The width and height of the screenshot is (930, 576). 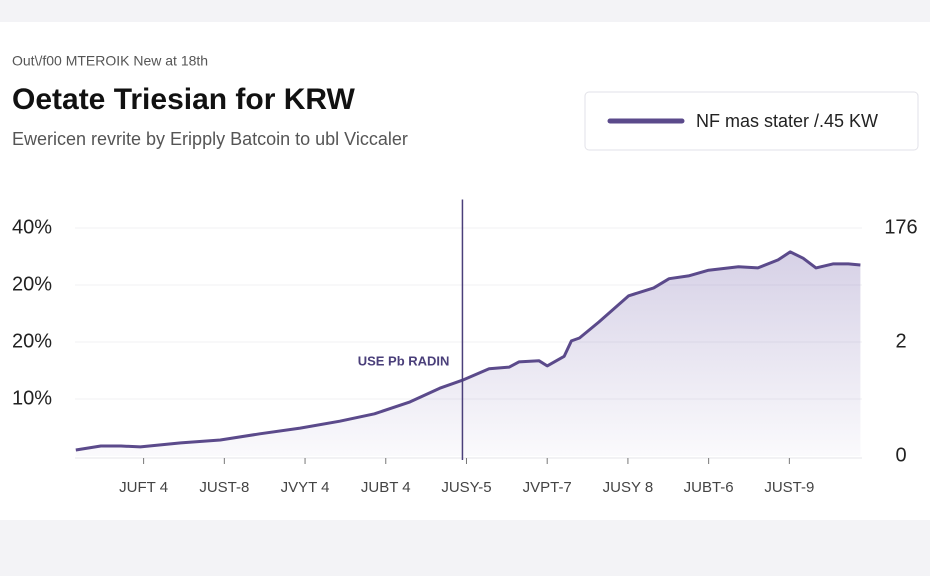 What do you see at coordinates (32, 227) in the screenshot?
I see `y-tick-label: 40%` at bounding box center [32, 227].